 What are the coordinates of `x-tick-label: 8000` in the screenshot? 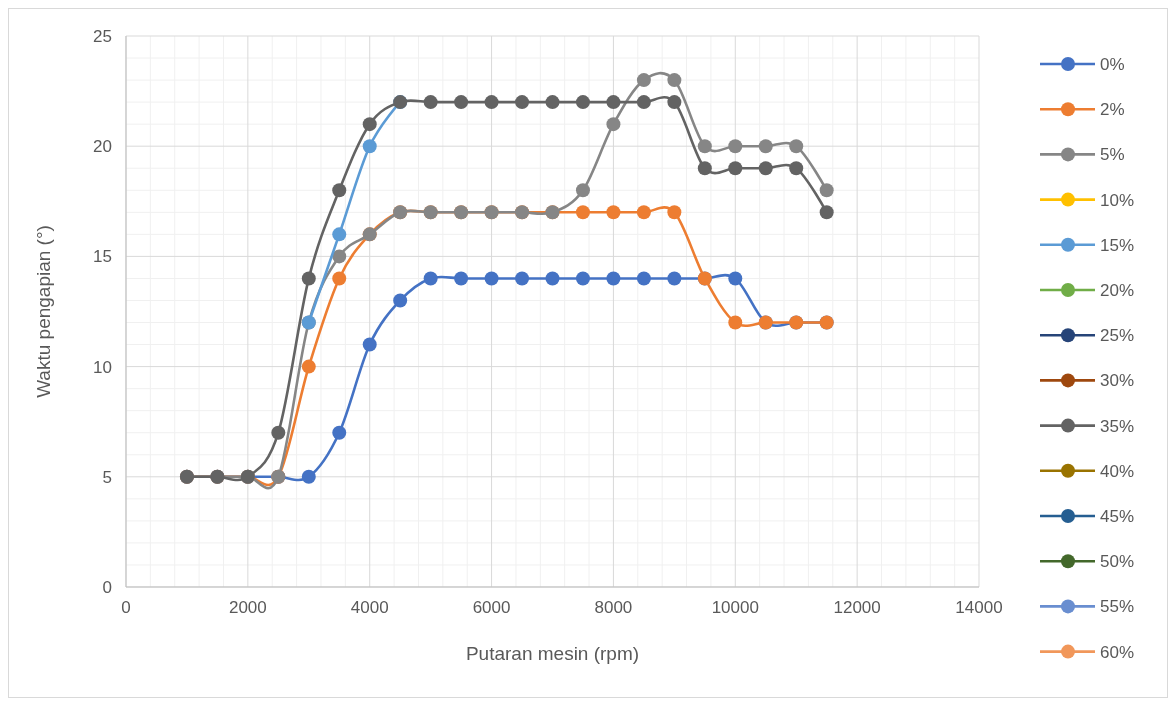 It's located at (613, 607).